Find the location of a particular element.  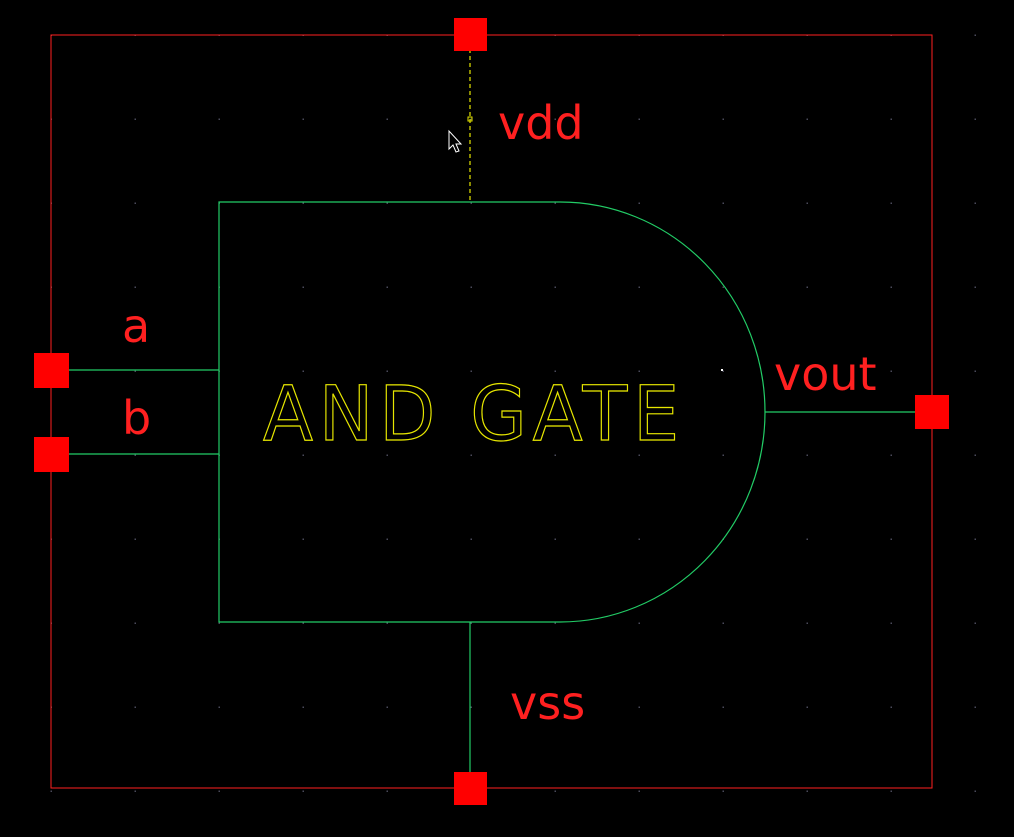

vout-pin is located at coordinates (932, 412).